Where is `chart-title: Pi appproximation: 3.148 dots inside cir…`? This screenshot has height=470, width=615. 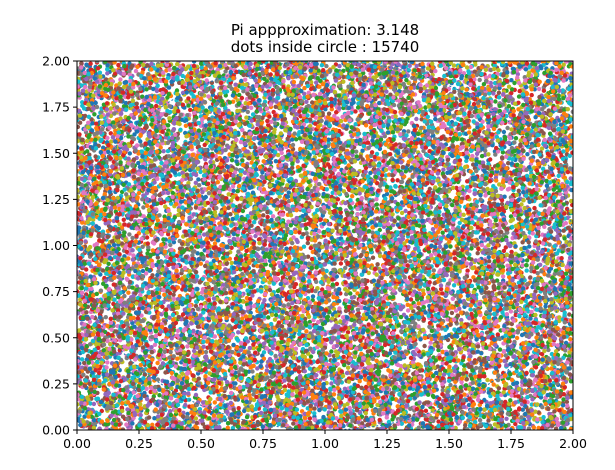 chart-title: Pi appproximation: 3.148 dots inside cir… is located at coordinates (325, 38).